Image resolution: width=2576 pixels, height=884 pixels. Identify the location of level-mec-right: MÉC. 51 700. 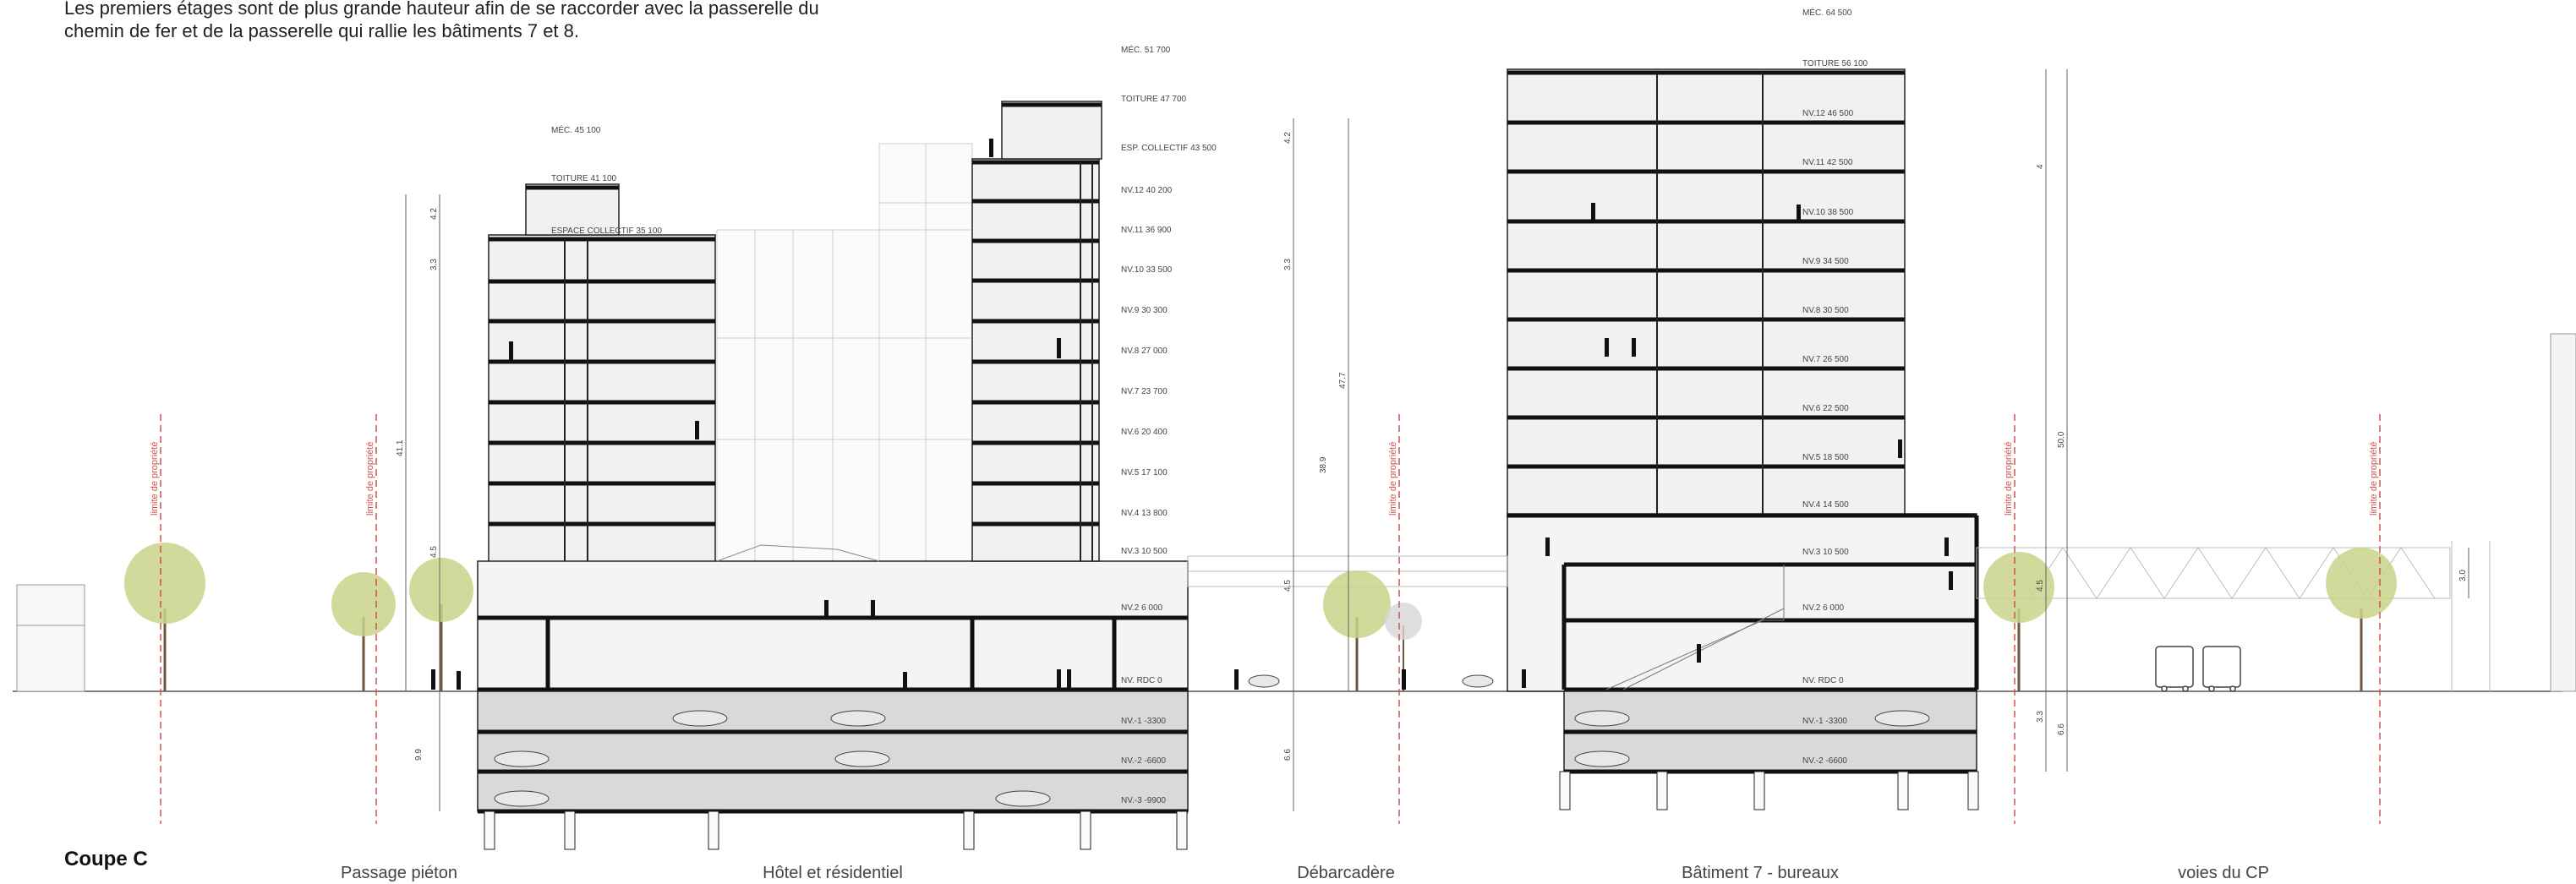
(1146, 50).